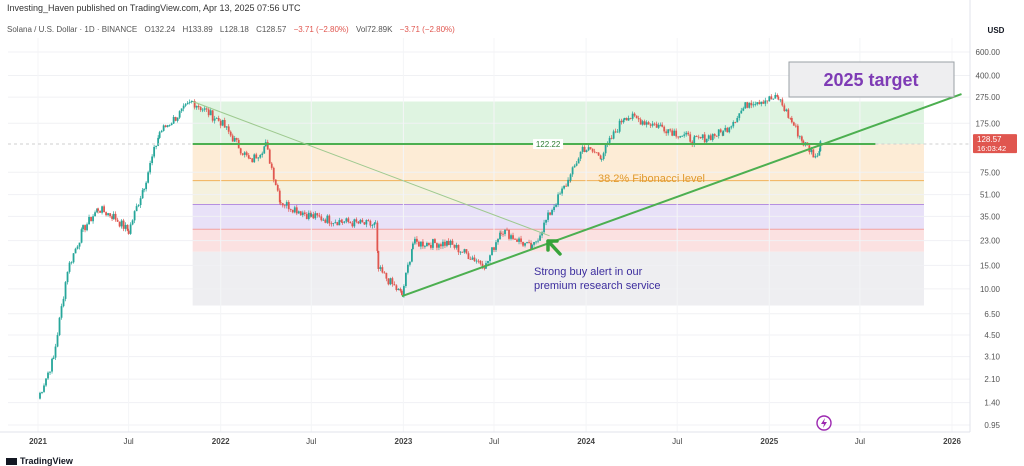 The width and height of the screenshot is (1024, 466). What do you see at coordinates (990, 216) in the screenshot?
I see `y-axis-tick-label: 35.00` at bounding box center [990, 216].